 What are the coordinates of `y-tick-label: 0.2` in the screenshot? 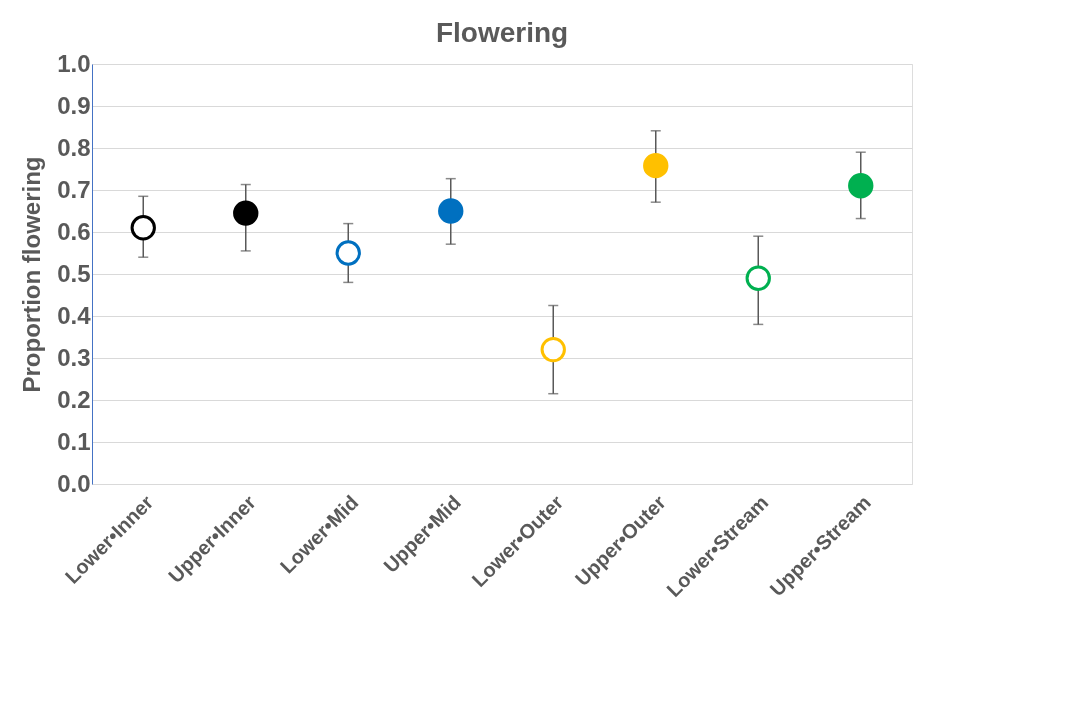 It's located at (74, 399).